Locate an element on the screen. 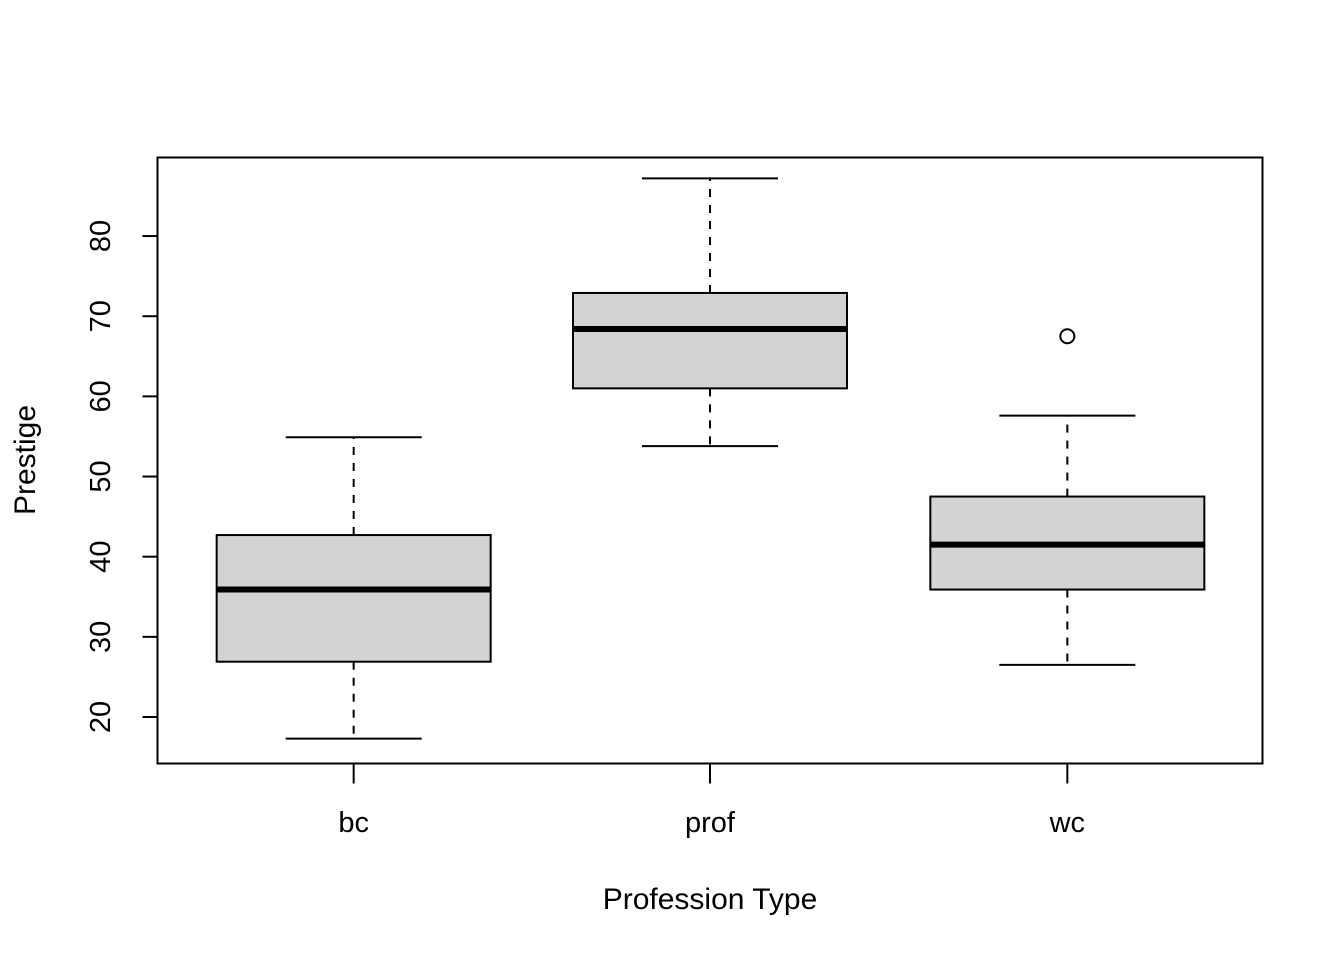 The width and height of the screenshot is (1344, 960). y-tick-label: 70 is located at coordinates (101, 316).